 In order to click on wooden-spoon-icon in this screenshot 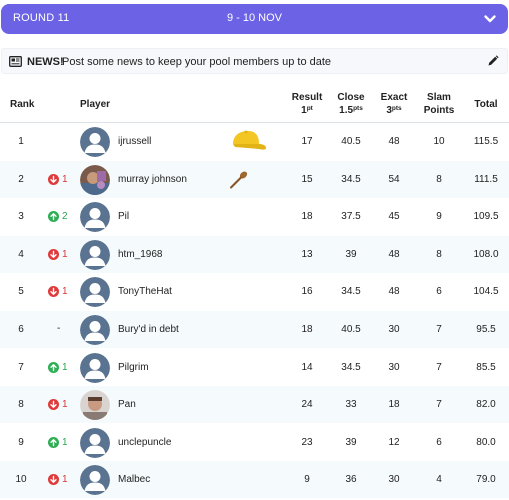, I will do `click(239, 182)`.